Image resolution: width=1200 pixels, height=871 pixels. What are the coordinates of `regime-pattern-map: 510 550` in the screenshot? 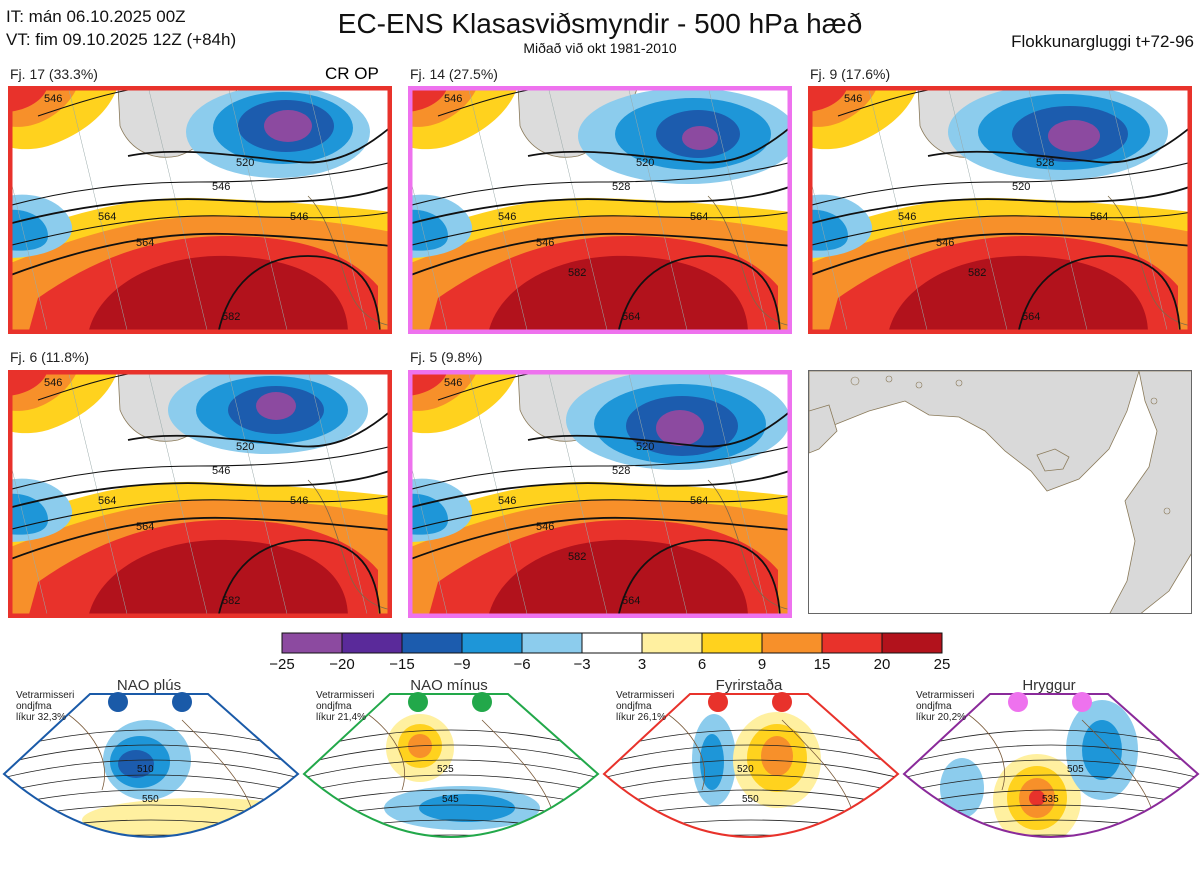 It's located at (151, 765).